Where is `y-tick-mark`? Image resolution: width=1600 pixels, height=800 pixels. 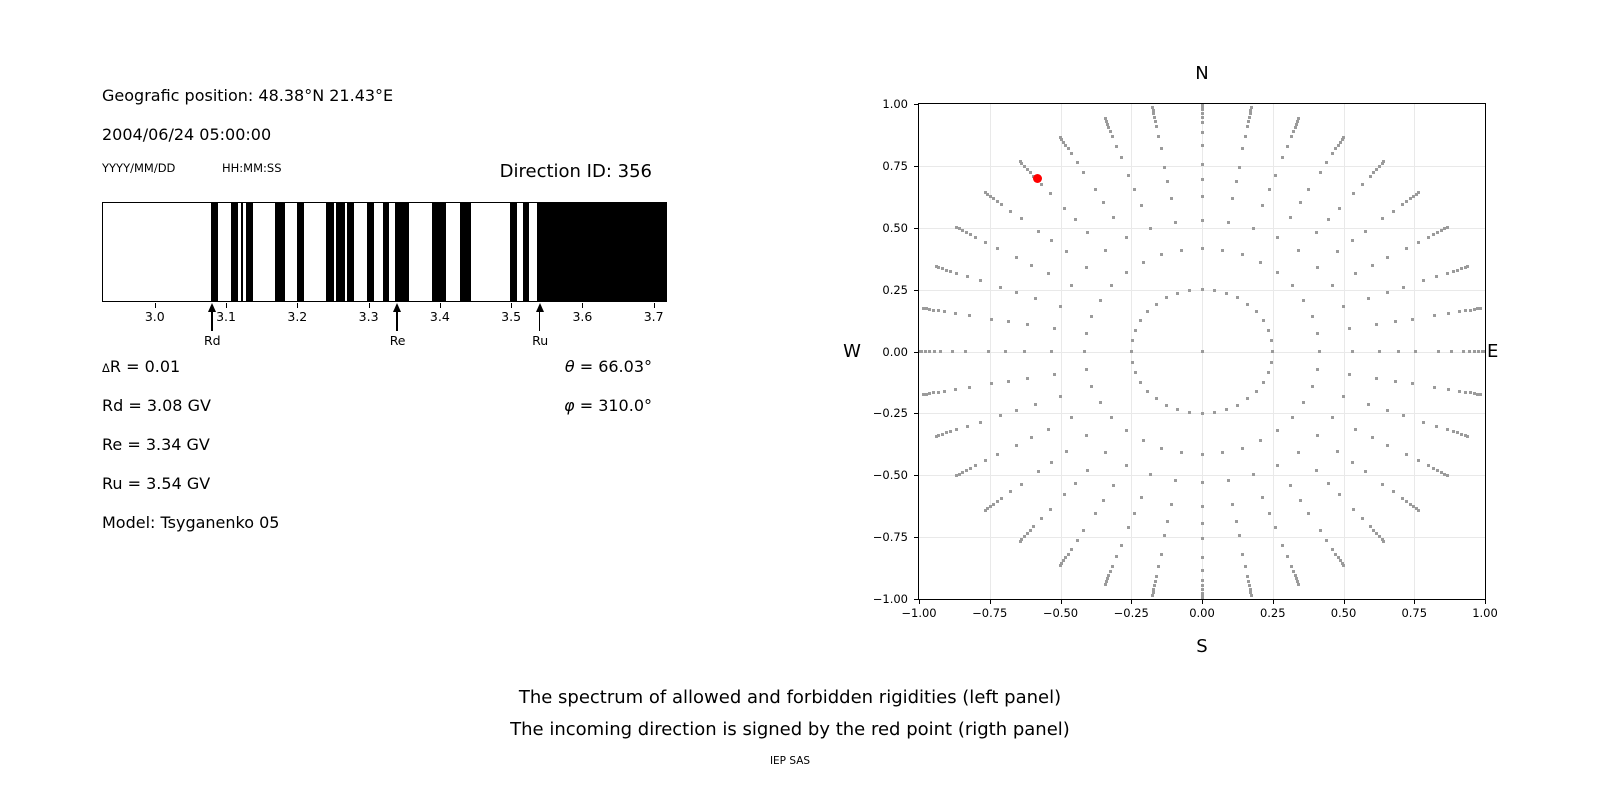
y-tick-mark is located at coordinates (916, 166).